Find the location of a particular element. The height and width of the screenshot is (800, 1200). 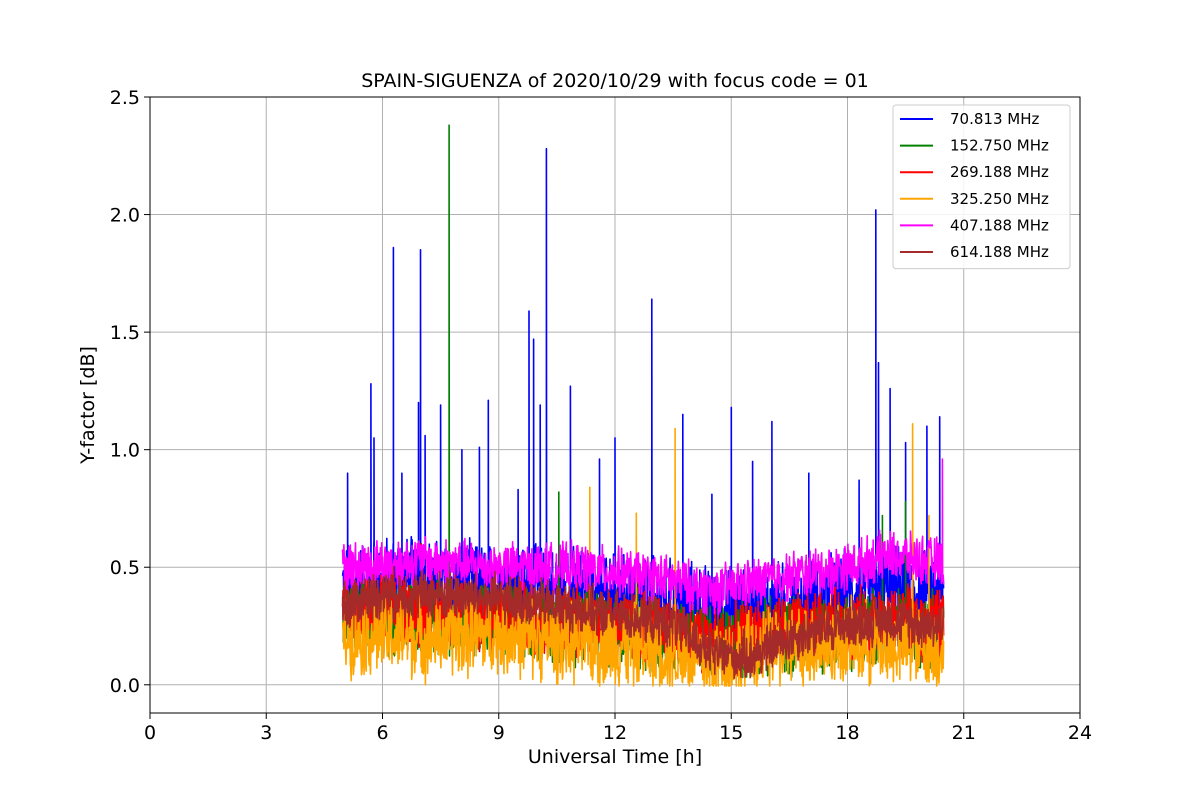

legend-entry: 325.250 MHz is located at coordinates (999, 199).